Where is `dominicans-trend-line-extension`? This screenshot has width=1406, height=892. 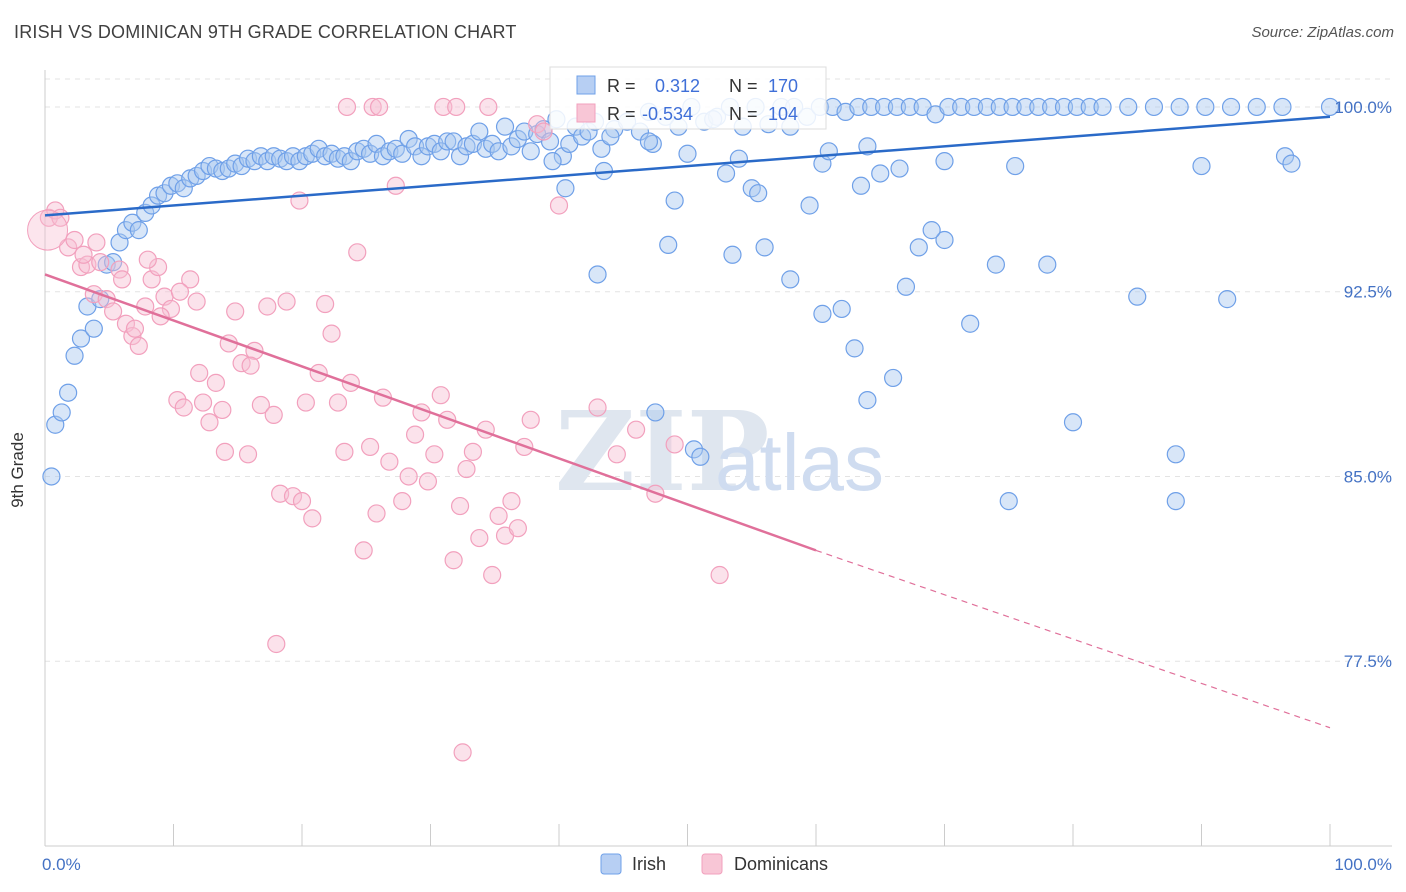 dominicans-trend-line-extension is located at coordinates (1073, 639).